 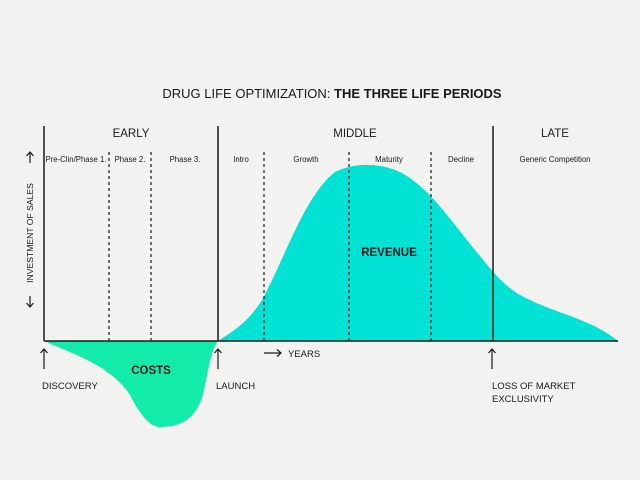 What do you see at coordinates (185, 159) in the screenshot?
I see `phase-label-phase3: Phase 3.` at bounding box center [185, 159].